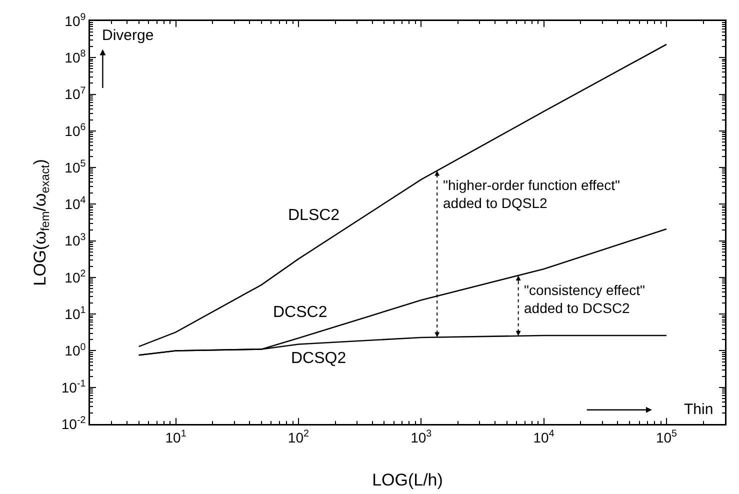  I want to click on y-tick-label: 10$^{8}$, so click(75, 57).